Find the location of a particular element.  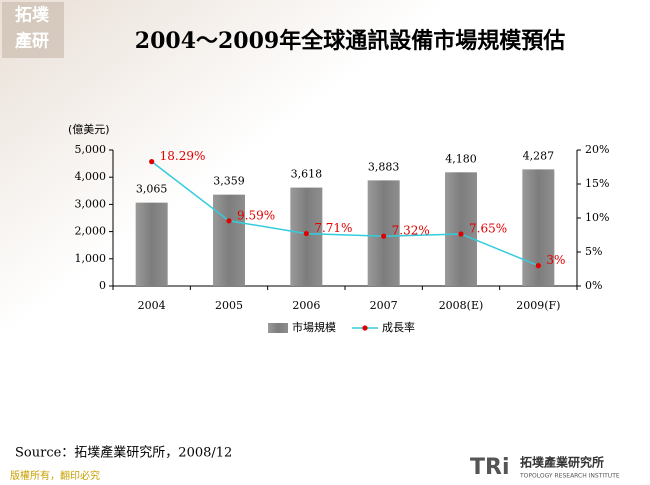

y2-tick-label: 0% is located at coordinates (593, 285).